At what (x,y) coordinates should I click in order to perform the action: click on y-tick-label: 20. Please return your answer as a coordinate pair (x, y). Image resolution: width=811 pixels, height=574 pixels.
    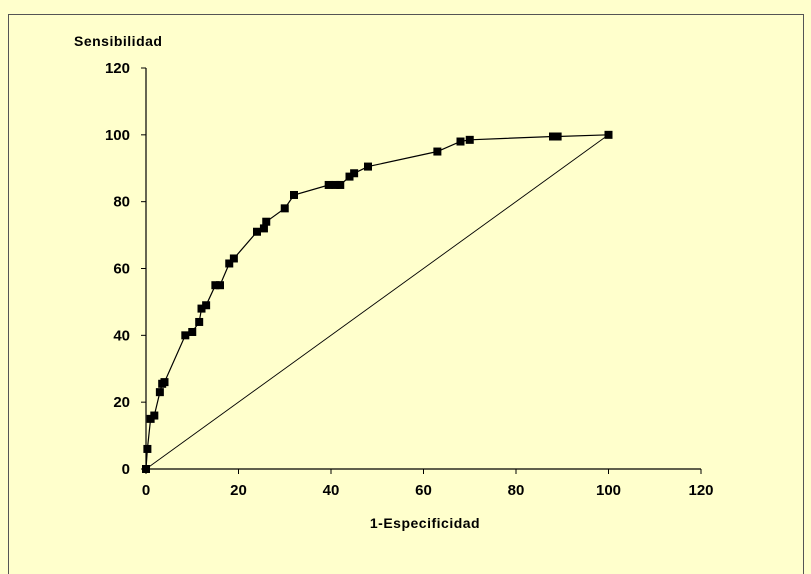
    Looking at the image, I should click on (121, 402).